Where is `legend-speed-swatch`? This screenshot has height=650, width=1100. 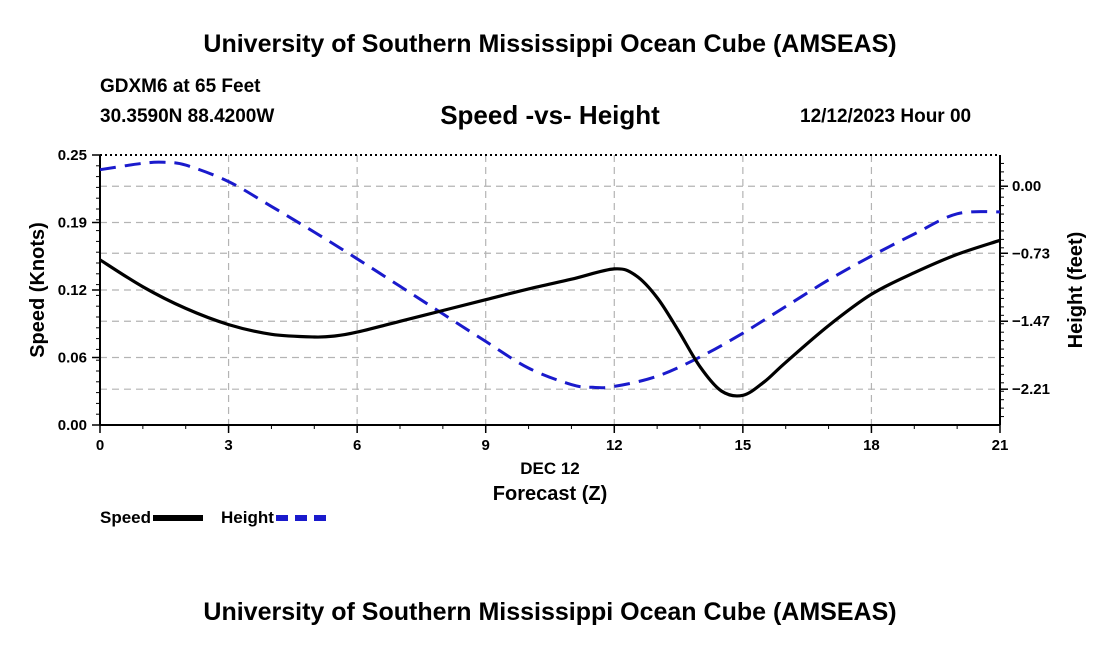
legend-speed-swatch is located at coordinates (178, 518).